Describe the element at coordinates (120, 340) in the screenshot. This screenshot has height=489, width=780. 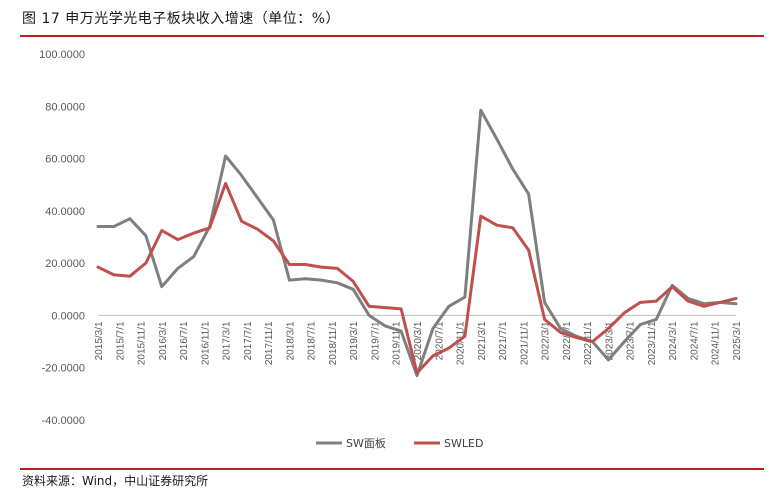
I see `x-tick-label: 2015/7/1` at that location.